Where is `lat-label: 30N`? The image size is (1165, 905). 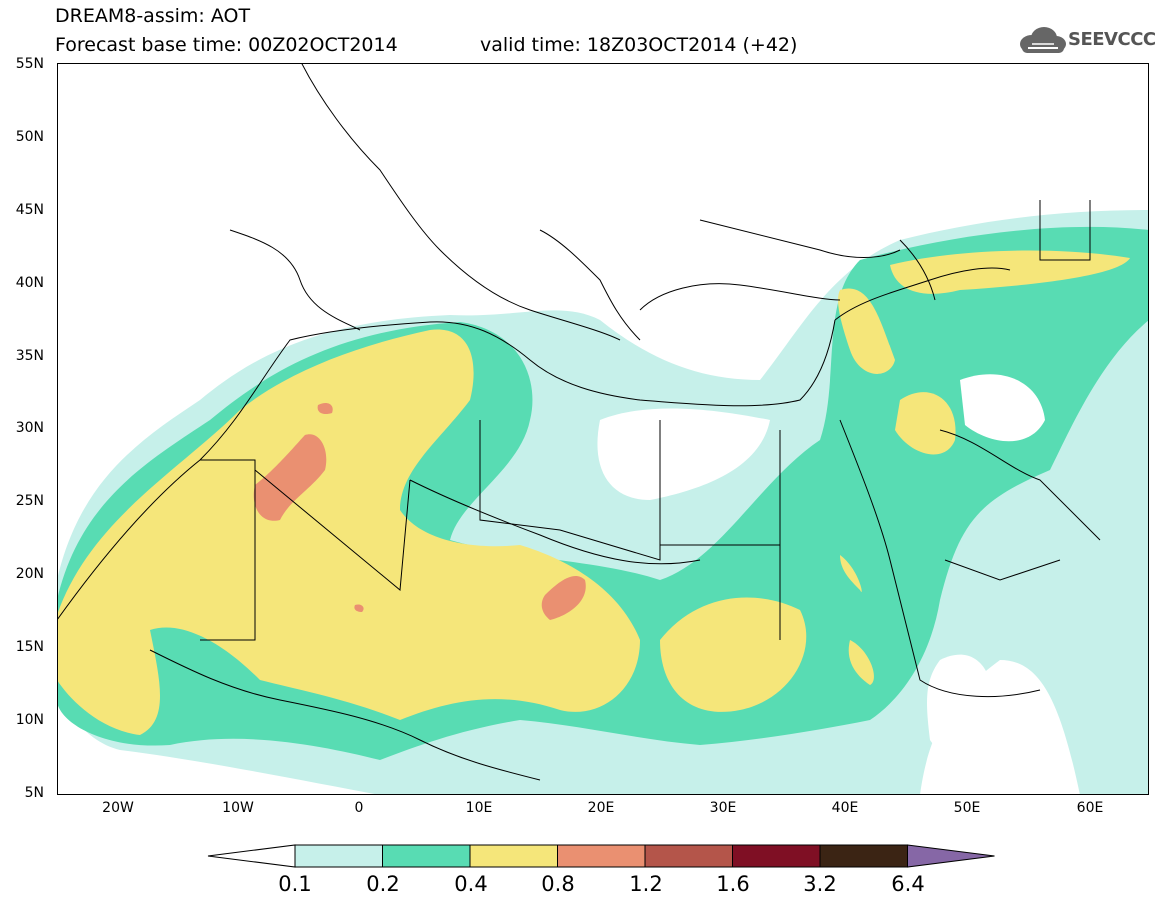
lat-label: 30N is located at coordinates (29, 428).